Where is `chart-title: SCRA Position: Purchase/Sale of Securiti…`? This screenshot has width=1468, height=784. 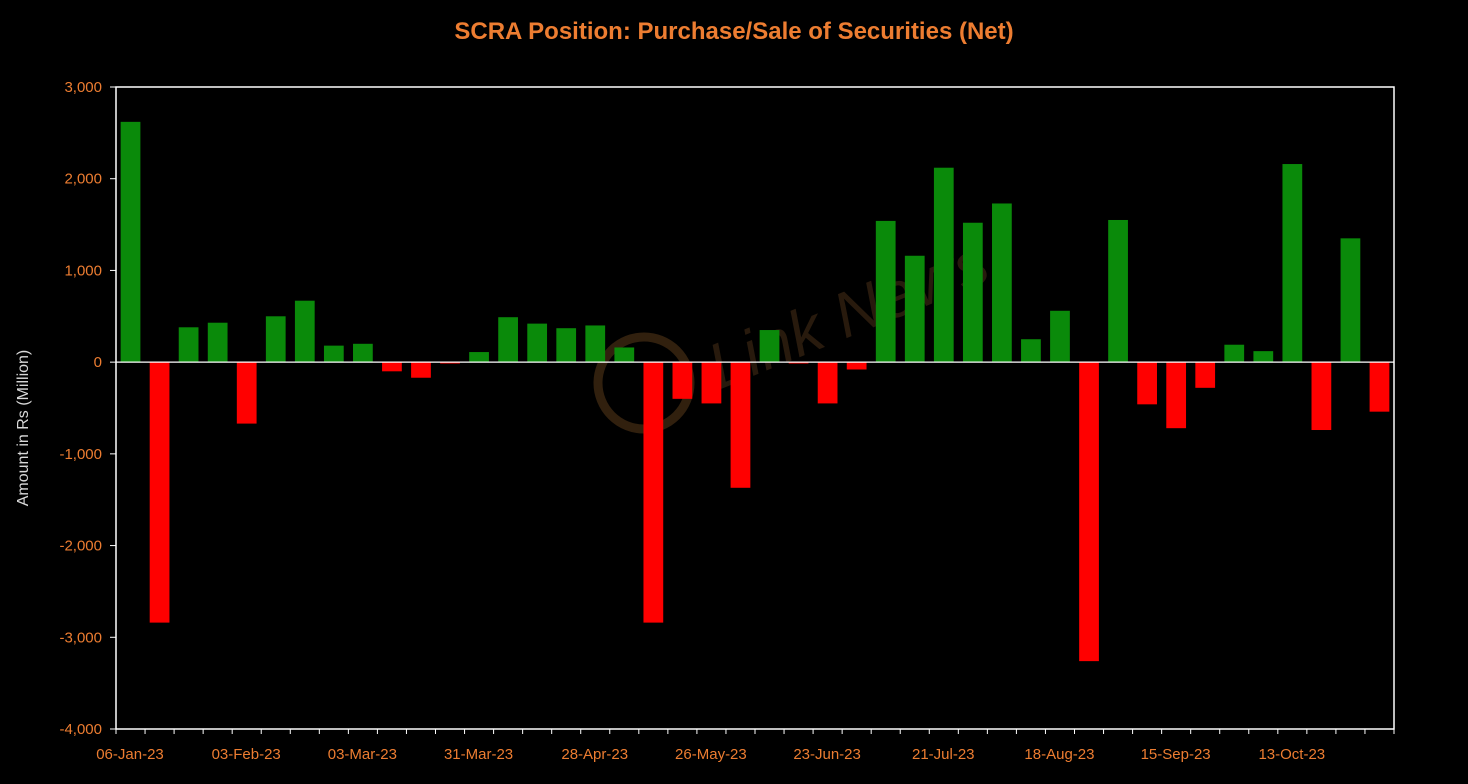 chart-title: SCRA Position: Purchase/Sale of Securiti… is located at coordinates (734, 31).